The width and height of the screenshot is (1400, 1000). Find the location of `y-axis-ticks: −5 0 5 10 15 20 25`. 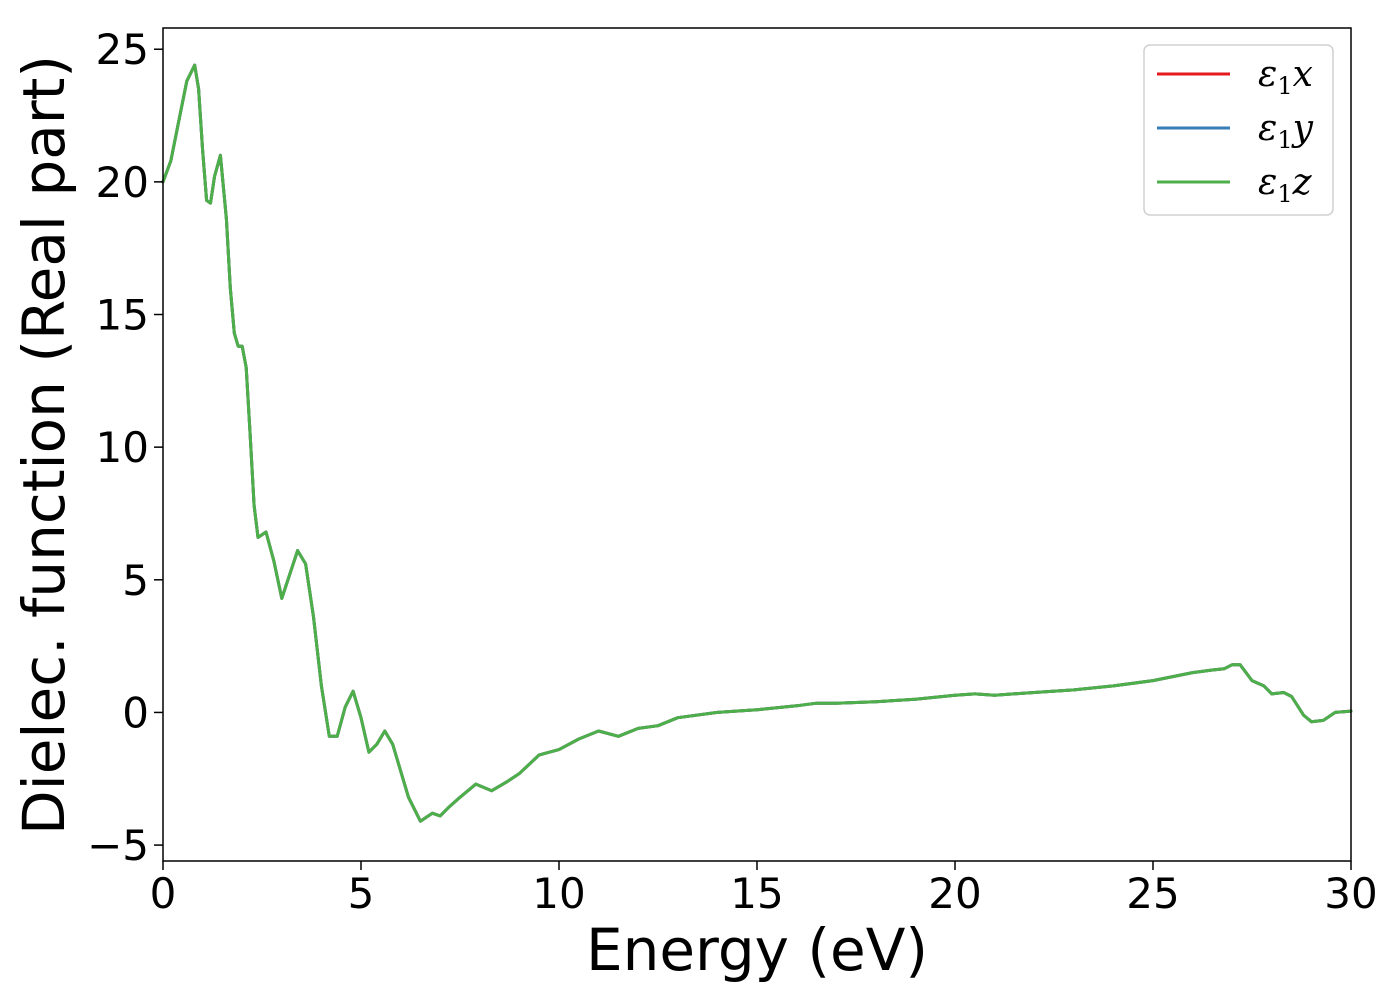

y-axis-ticks: −5 0 5 10 15 20 25 is located at coordinates (125, 447).